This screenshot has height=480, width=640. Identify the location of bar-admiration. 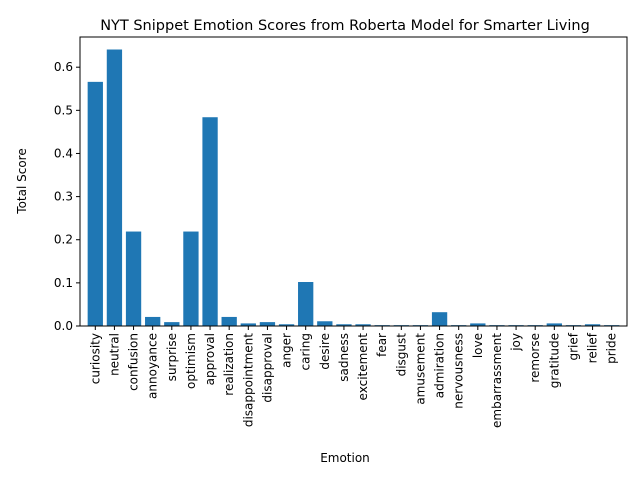
(439, 319).